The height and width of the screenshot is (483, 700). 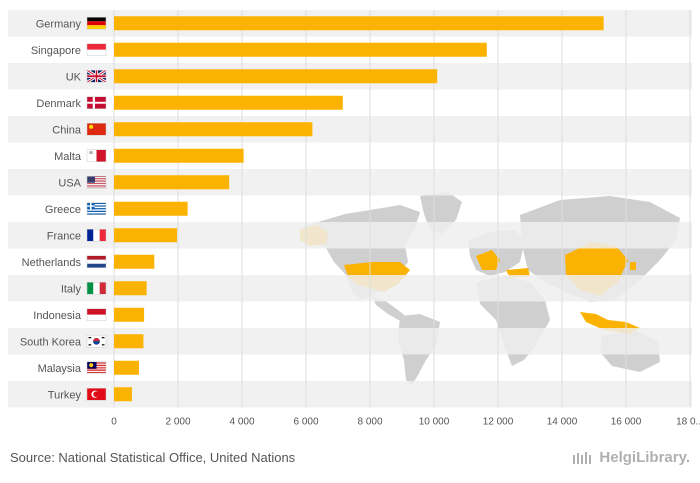 What do you see at coordinates (130, 288) in the screenshot?
I see `bar-italy` at bounding box center [130, 288].